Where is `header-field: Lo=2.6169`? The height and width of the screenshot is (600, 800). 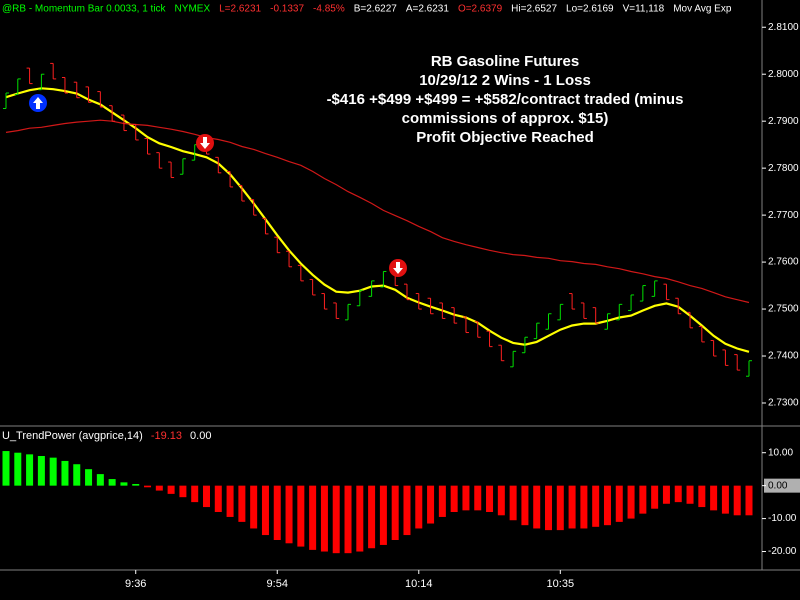 header-field: Lo=2.6169 is located at coordinates (590, 9).